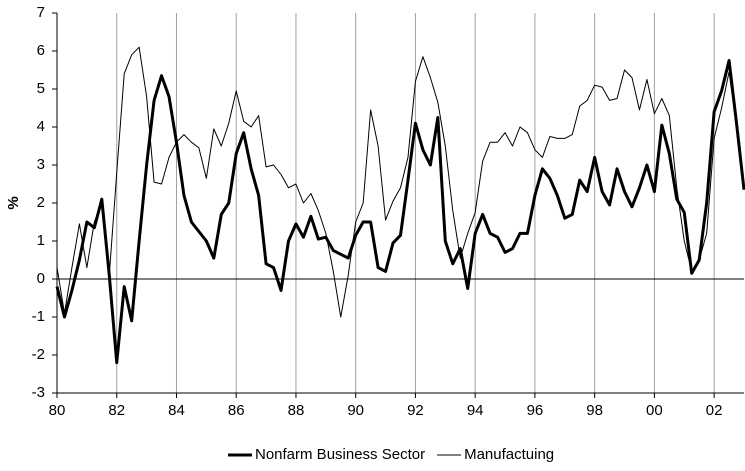  I want to click on x-tick-label: 96, so click(535, 410).